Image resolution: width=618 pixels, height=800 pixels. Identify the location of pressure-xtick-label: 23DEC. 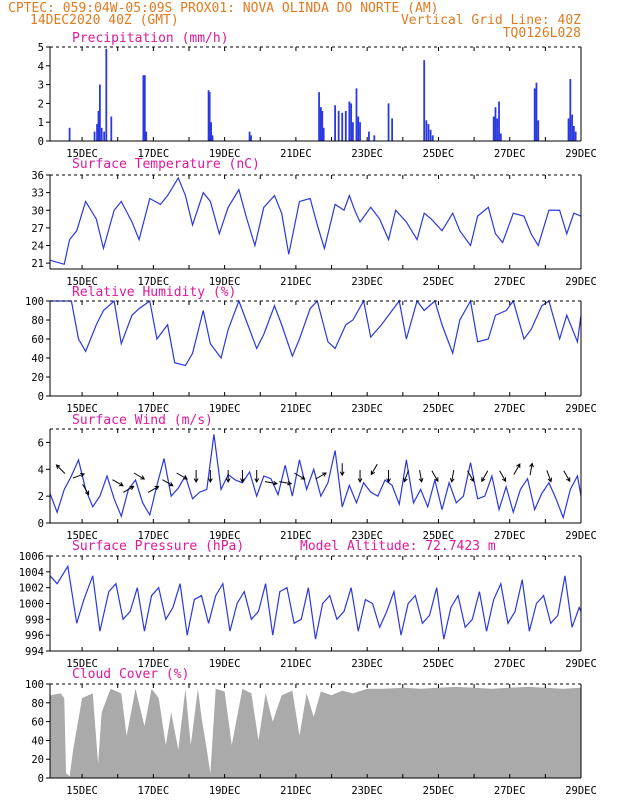
(367, 664).